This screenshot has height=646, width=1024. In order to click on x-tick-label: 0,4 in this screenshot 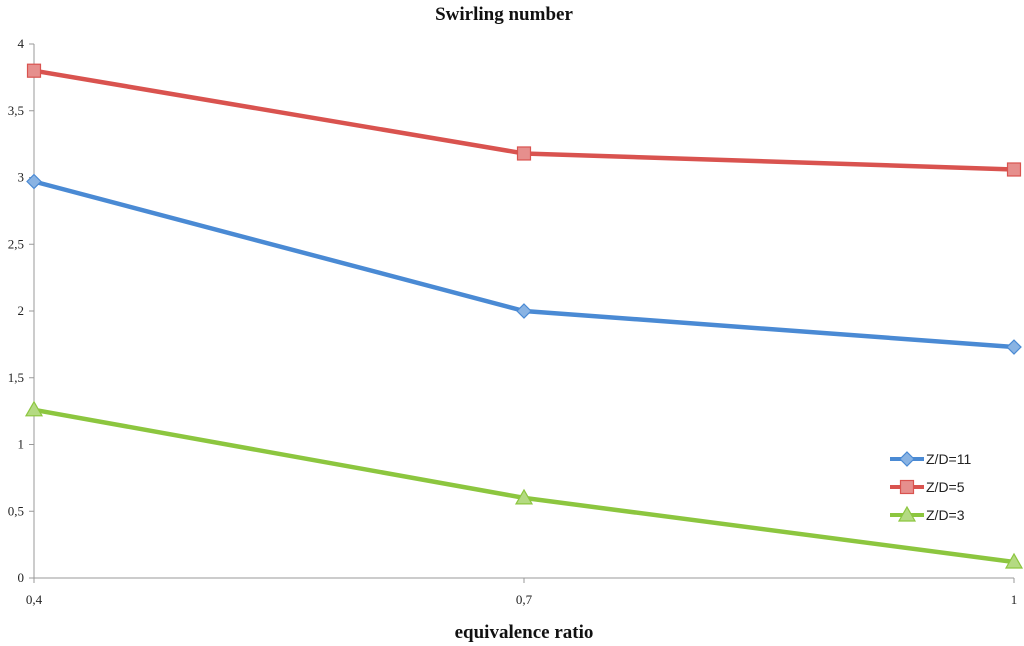, I will do `click(34, 599)`.